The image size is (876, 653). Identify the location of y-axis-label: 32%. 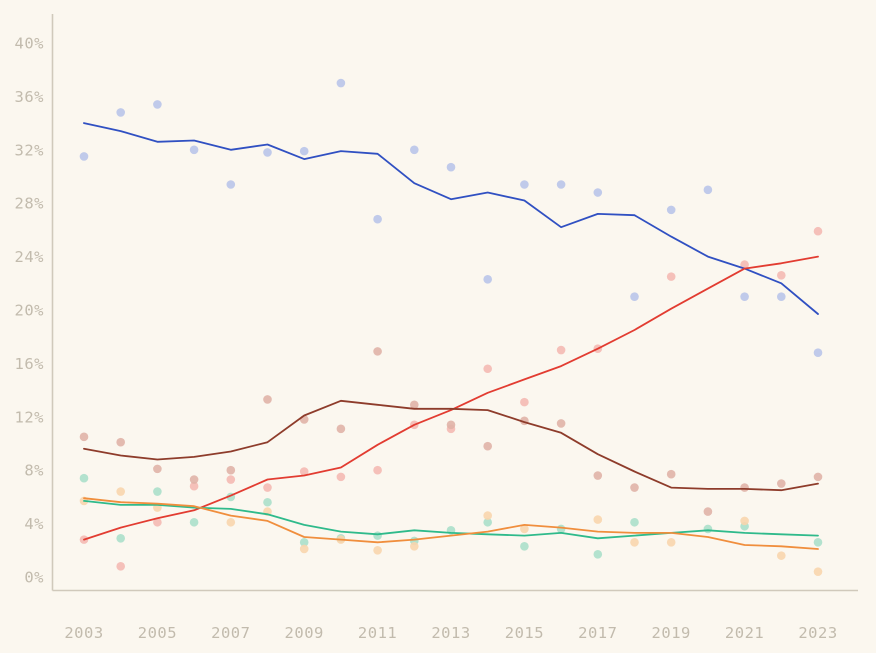
(30, 150).